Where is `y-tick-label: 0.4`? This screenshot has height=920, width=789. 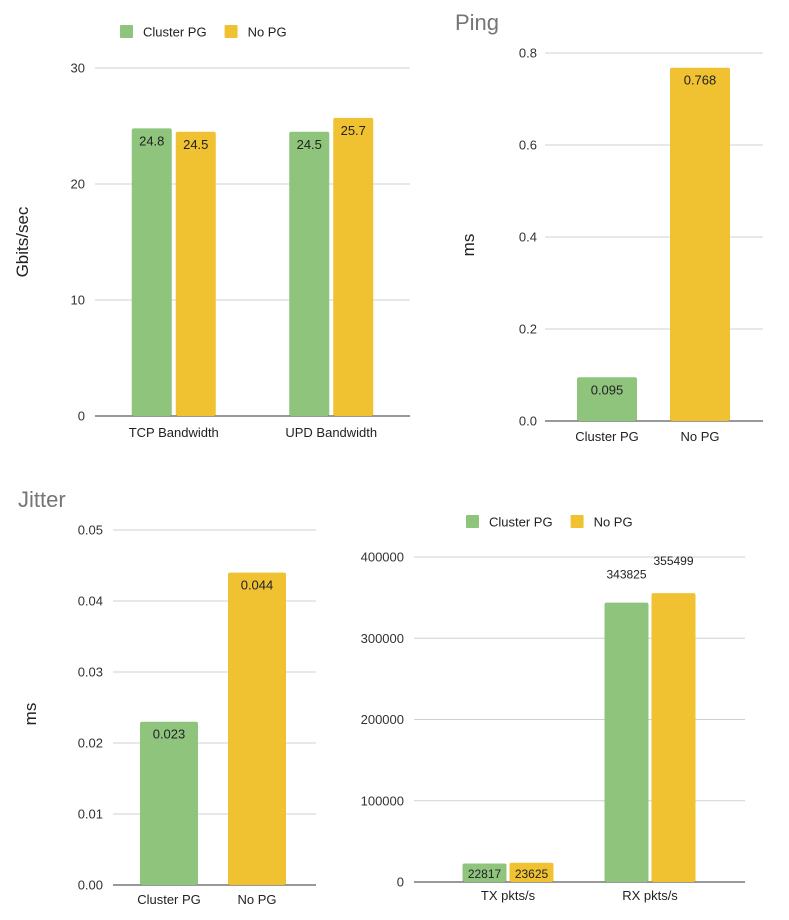 y-tick-label: 0.4 is located at coordinates (528, 237).